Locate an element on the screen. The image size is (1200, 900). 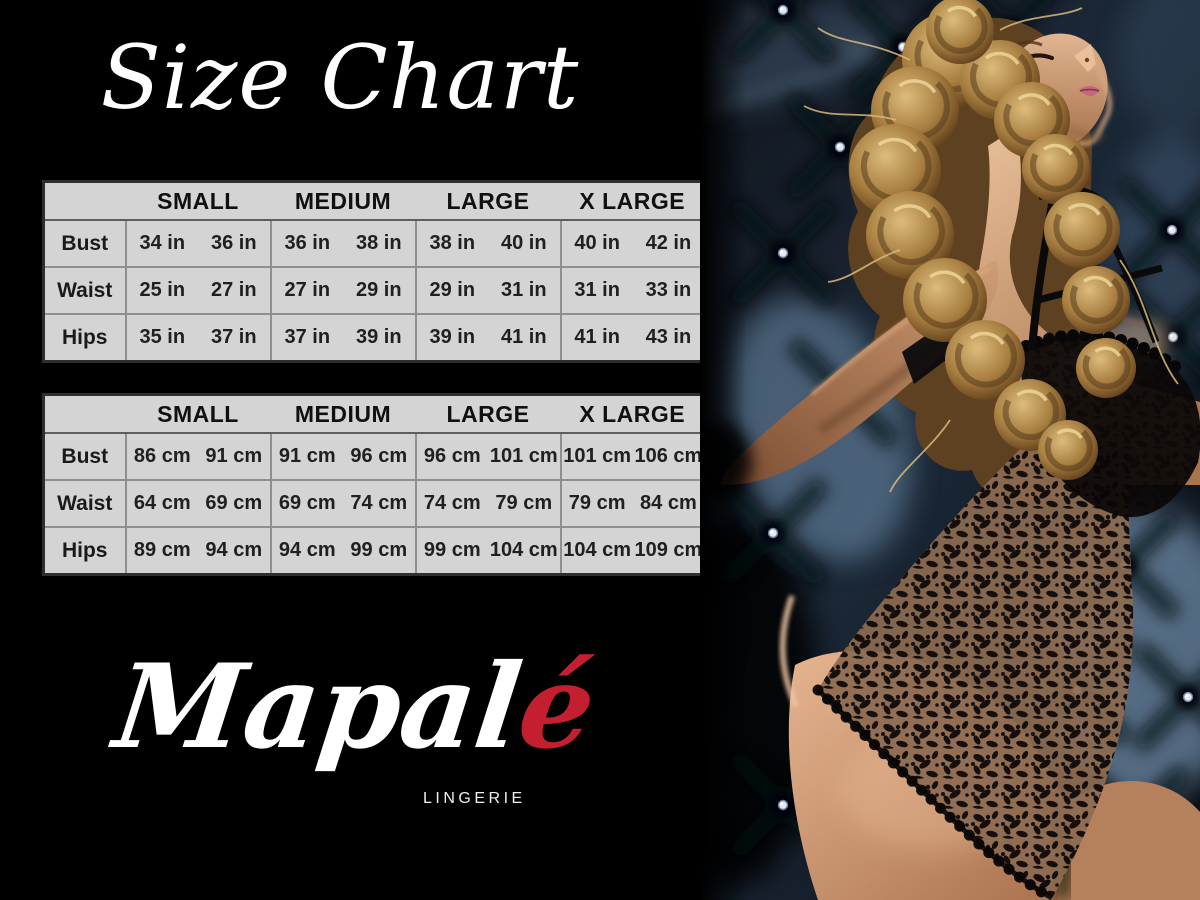
measurement-value: 106 cm is located at coordinates (668, 456).